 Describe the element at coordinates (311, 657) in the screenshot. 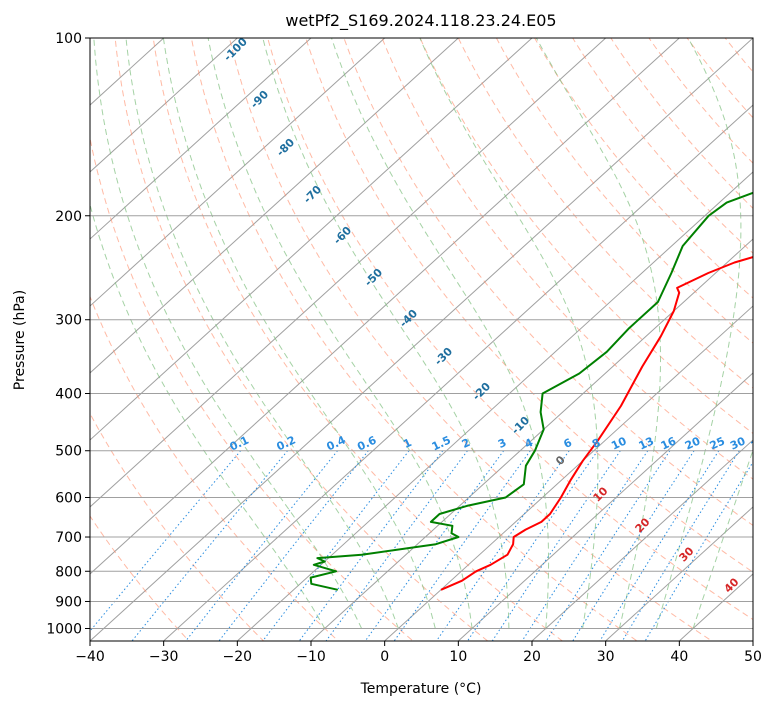

I see `x-tick-label: −10` at that location.